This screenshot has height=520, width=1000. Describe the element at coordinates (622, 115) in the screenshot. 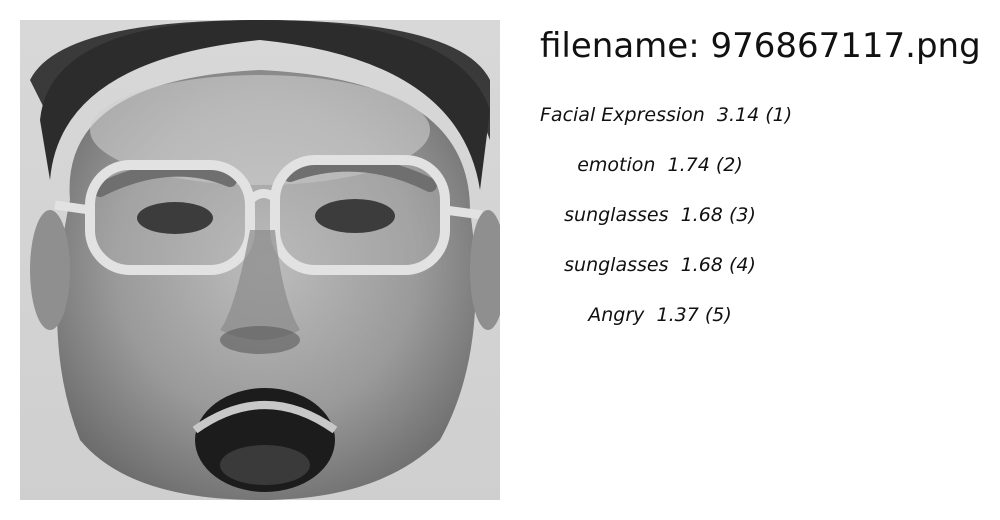

I see `label-name: Facial Expression` at that location.